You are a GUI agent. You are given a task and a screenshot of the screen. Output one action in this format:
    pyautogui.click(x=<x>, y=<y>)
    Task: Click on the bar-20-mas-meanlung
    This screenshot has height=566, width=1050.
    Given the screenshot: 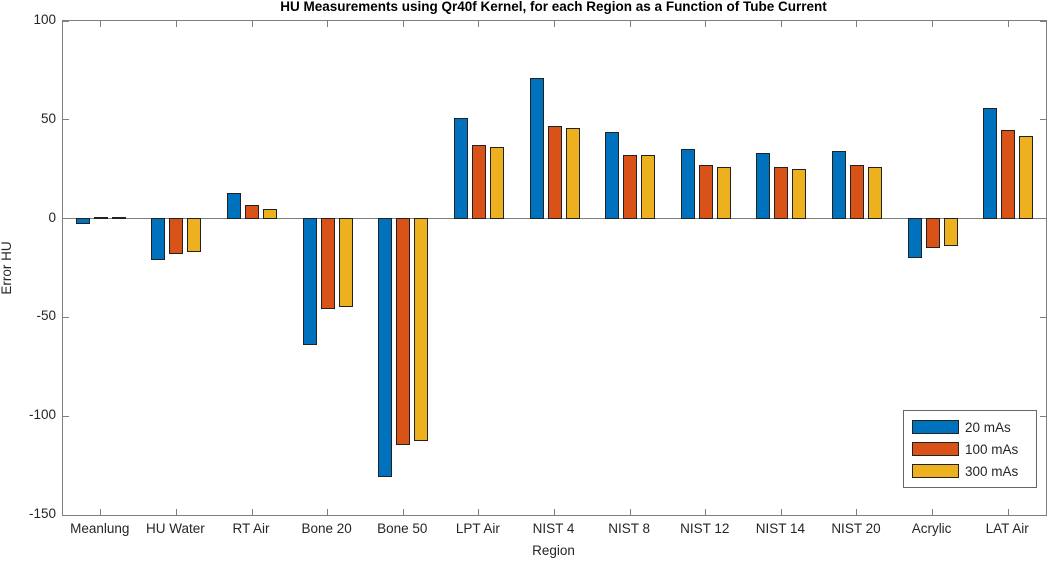 What is the action you would take?
    pyautogui.click(x=82, y=221)
    